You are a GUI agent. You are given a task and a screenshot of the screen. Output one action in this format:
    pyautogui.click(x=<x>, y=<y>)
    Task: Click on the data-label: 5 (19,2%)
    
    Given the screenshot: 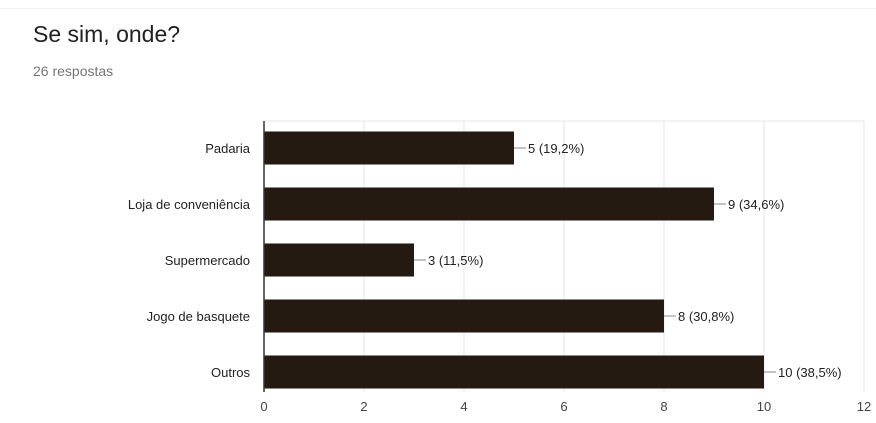 What is the action you would take?
    pyautogui.click(x=556, y=148)
    